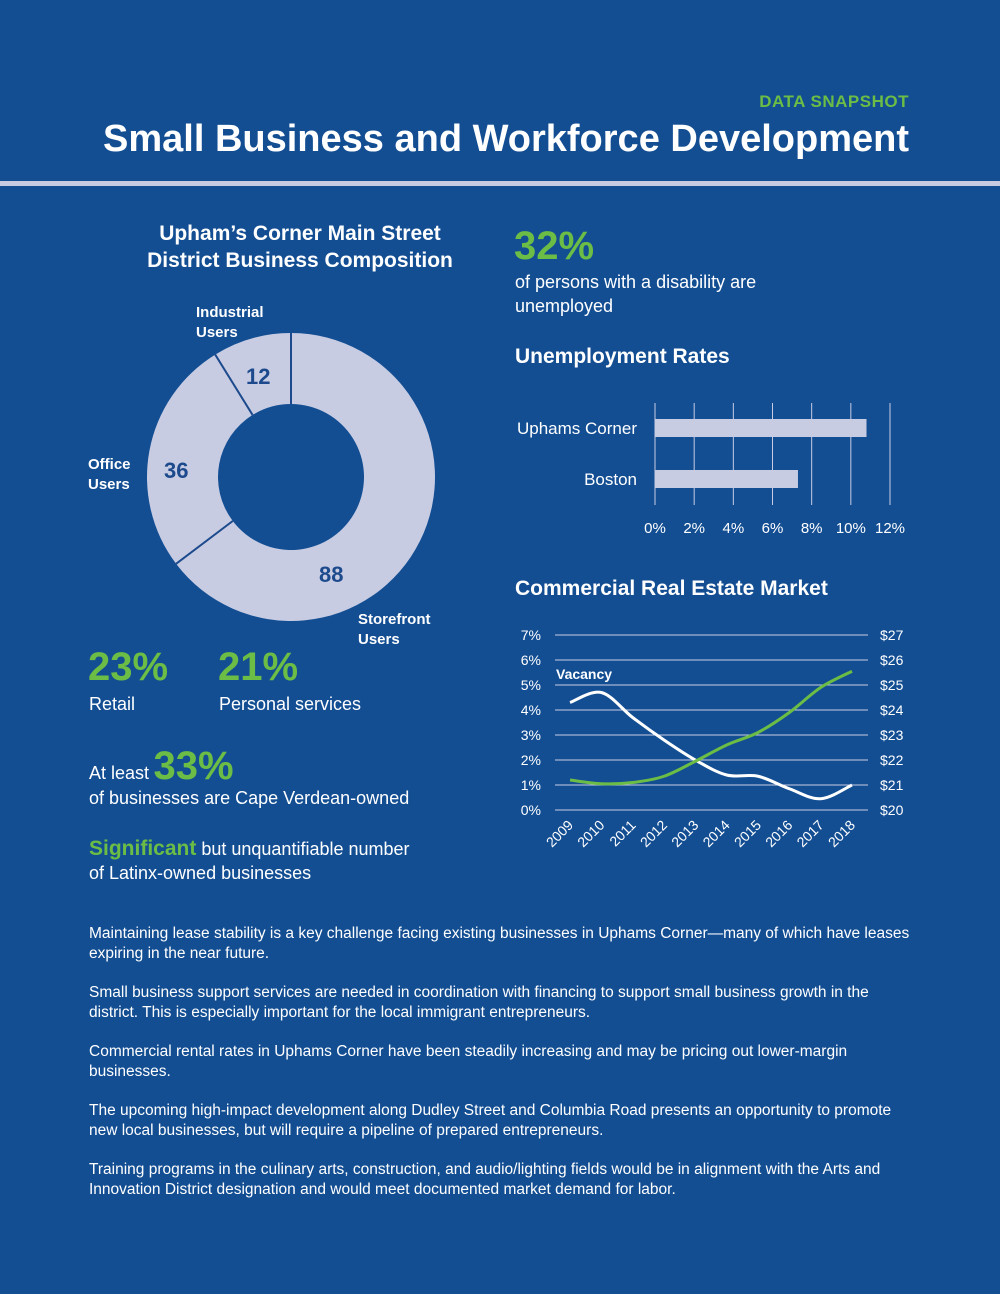 Image resolution: width=1000 pixels, height=1294 pixels. Describe the element at coordinates (290, 704) in the screenshot. I see `personal-services-label: Personal services` at that location.